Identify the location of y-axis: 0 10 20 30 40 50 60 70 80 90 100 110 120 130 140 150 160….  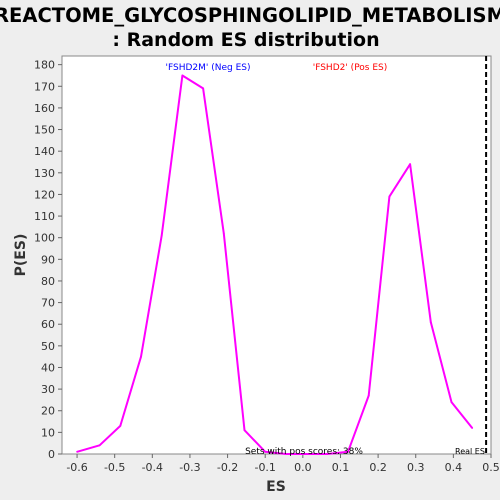
(48, 260).